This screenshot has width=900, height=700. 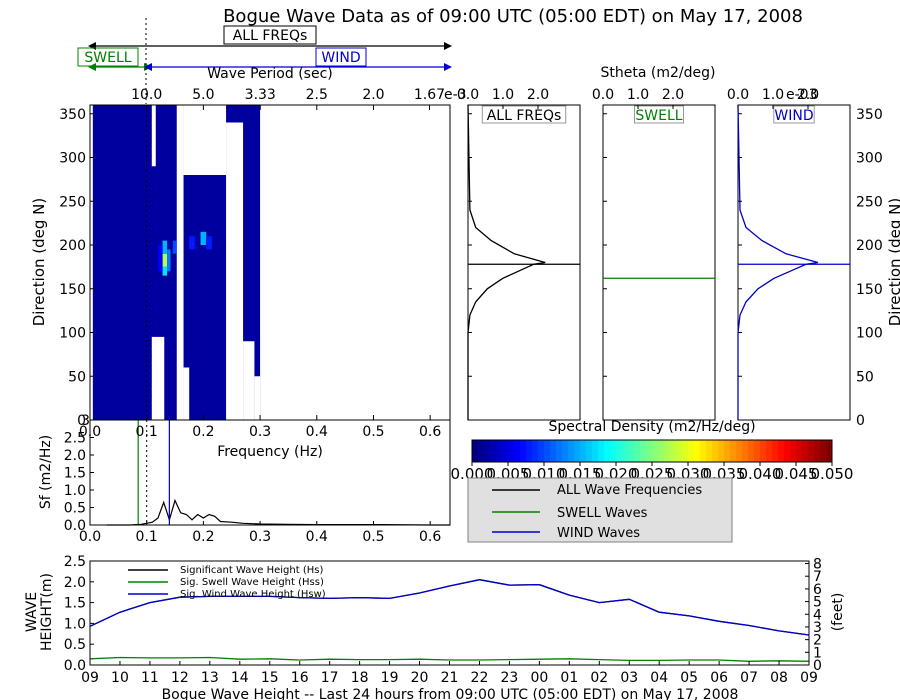 I want to click on stheta-title: WIND, so click(x=793, y=116).